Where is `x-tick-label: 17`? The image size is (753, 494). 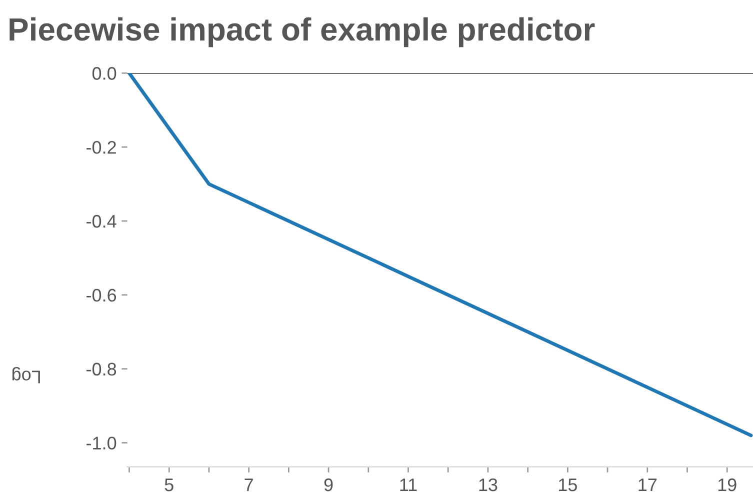
x-tick-label: 17 is located at coordinates (647, 485).